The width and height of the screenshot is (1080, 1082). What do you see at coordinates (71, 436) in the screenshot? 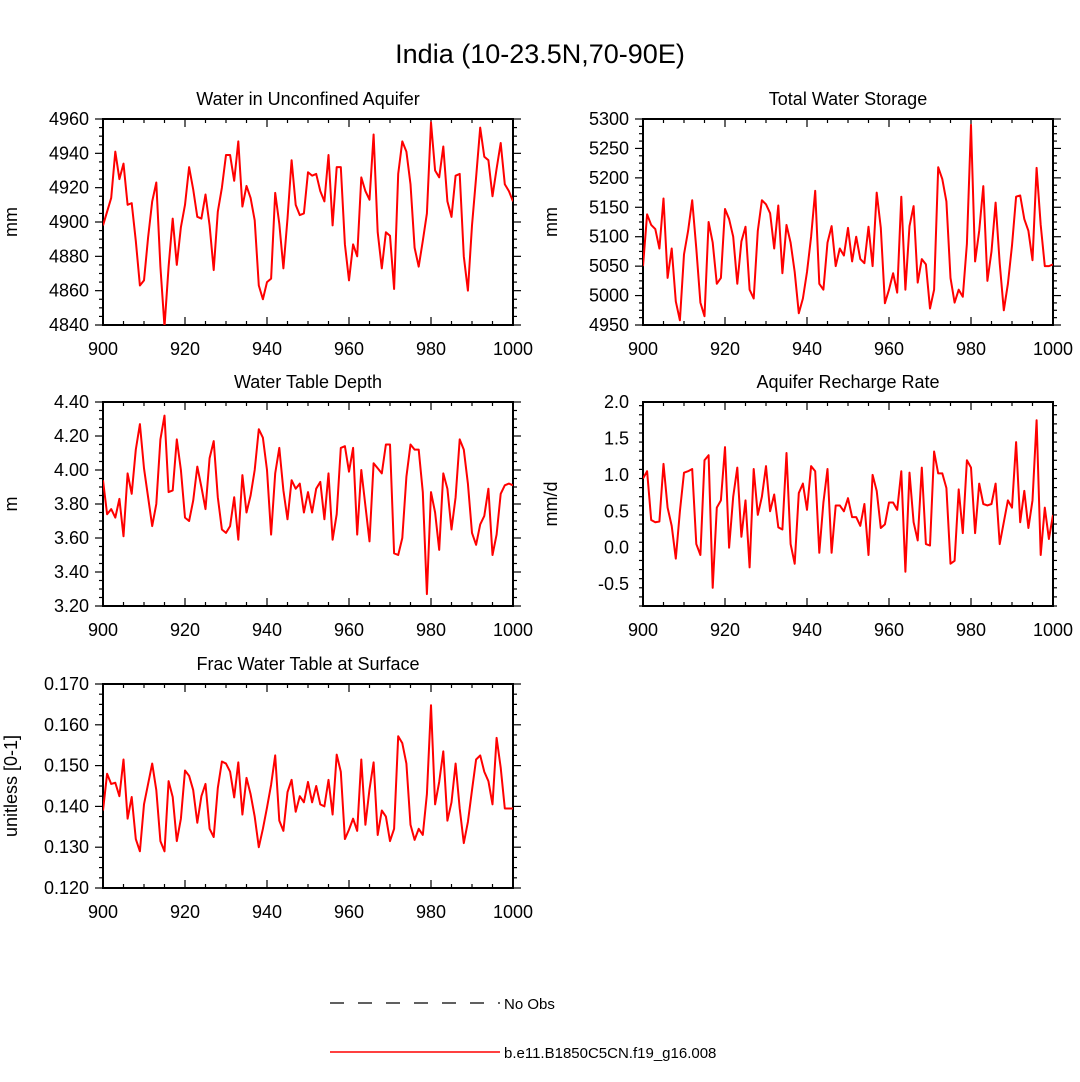
I see `y-tick-label: 4.20` at bounding box center [71, 436].